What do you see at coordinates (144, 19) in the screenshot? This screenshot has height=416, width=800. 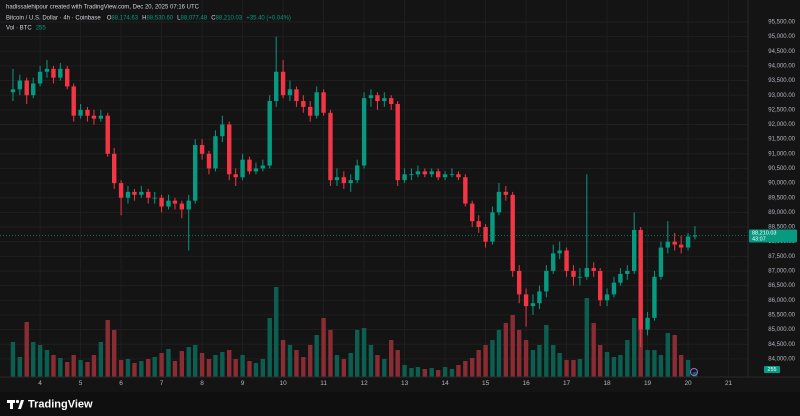 I see `ohlc-key: H` at bounding box center [144, 19].